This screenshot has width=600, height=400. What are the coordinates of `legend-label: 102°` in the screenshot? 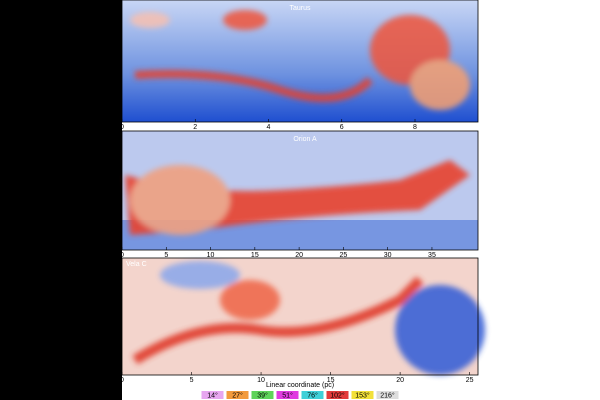 It's located at (337, 395).